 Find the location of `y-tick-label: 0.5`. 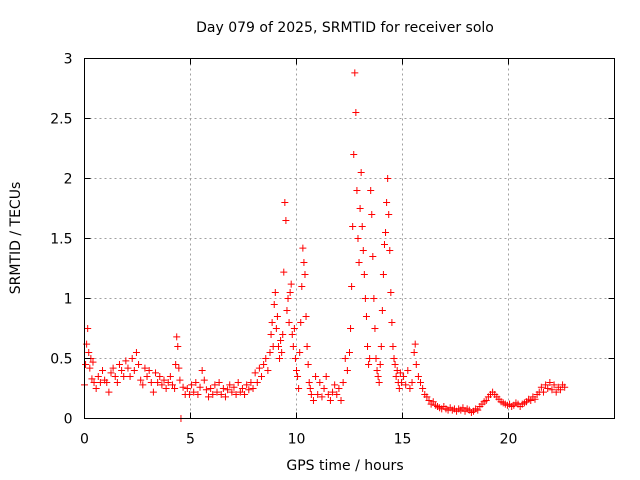

y-tick-label: 0.5 is located at coordinates (61, 360).